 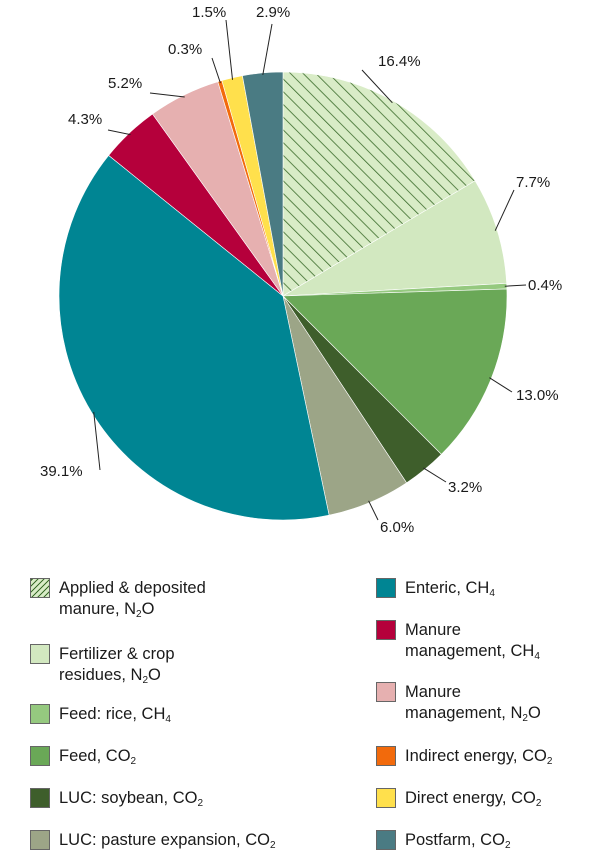 I want to click on legend-label: Fertilizer & crop residues, N2O, so click(x=117, y=665).